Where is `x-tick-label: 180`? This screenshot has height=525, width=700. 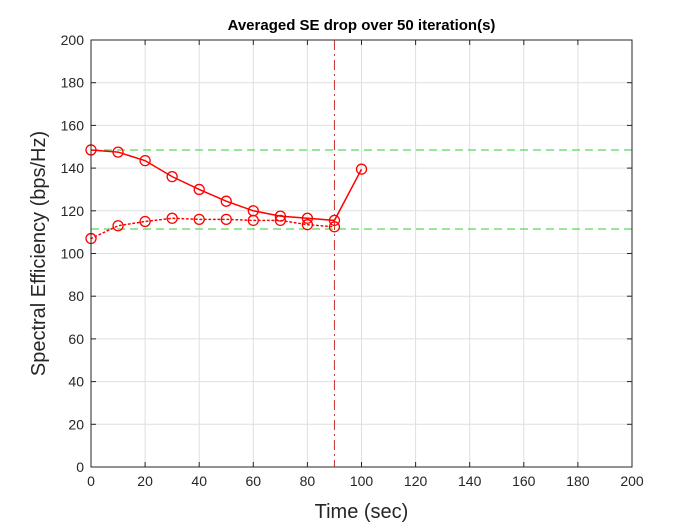 x-tick-label: 180 is located at coordinates (578, 481).